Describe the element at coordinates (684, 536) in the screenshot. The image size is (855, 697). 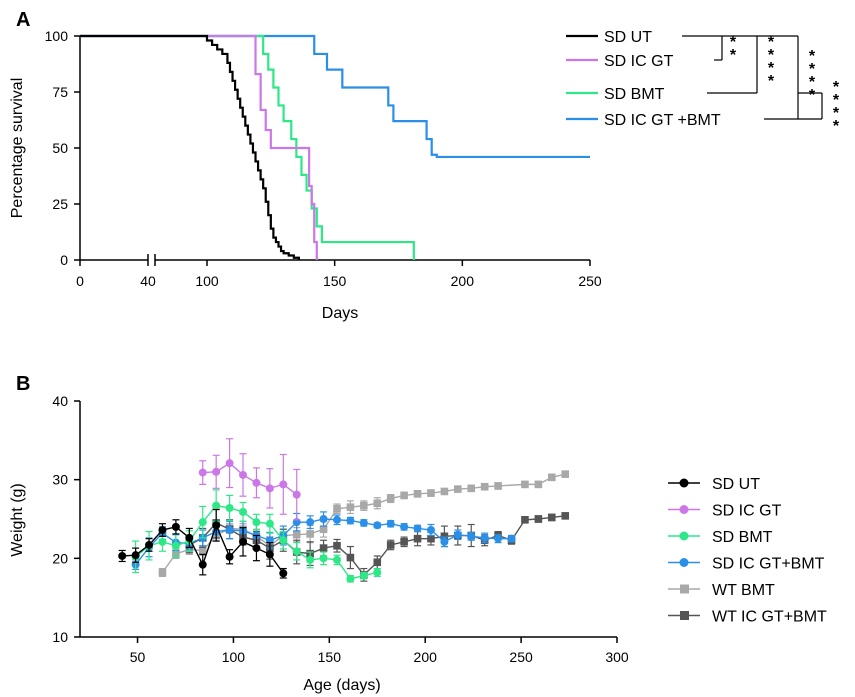
I see `legend-marker-sd-bmt` at that location.